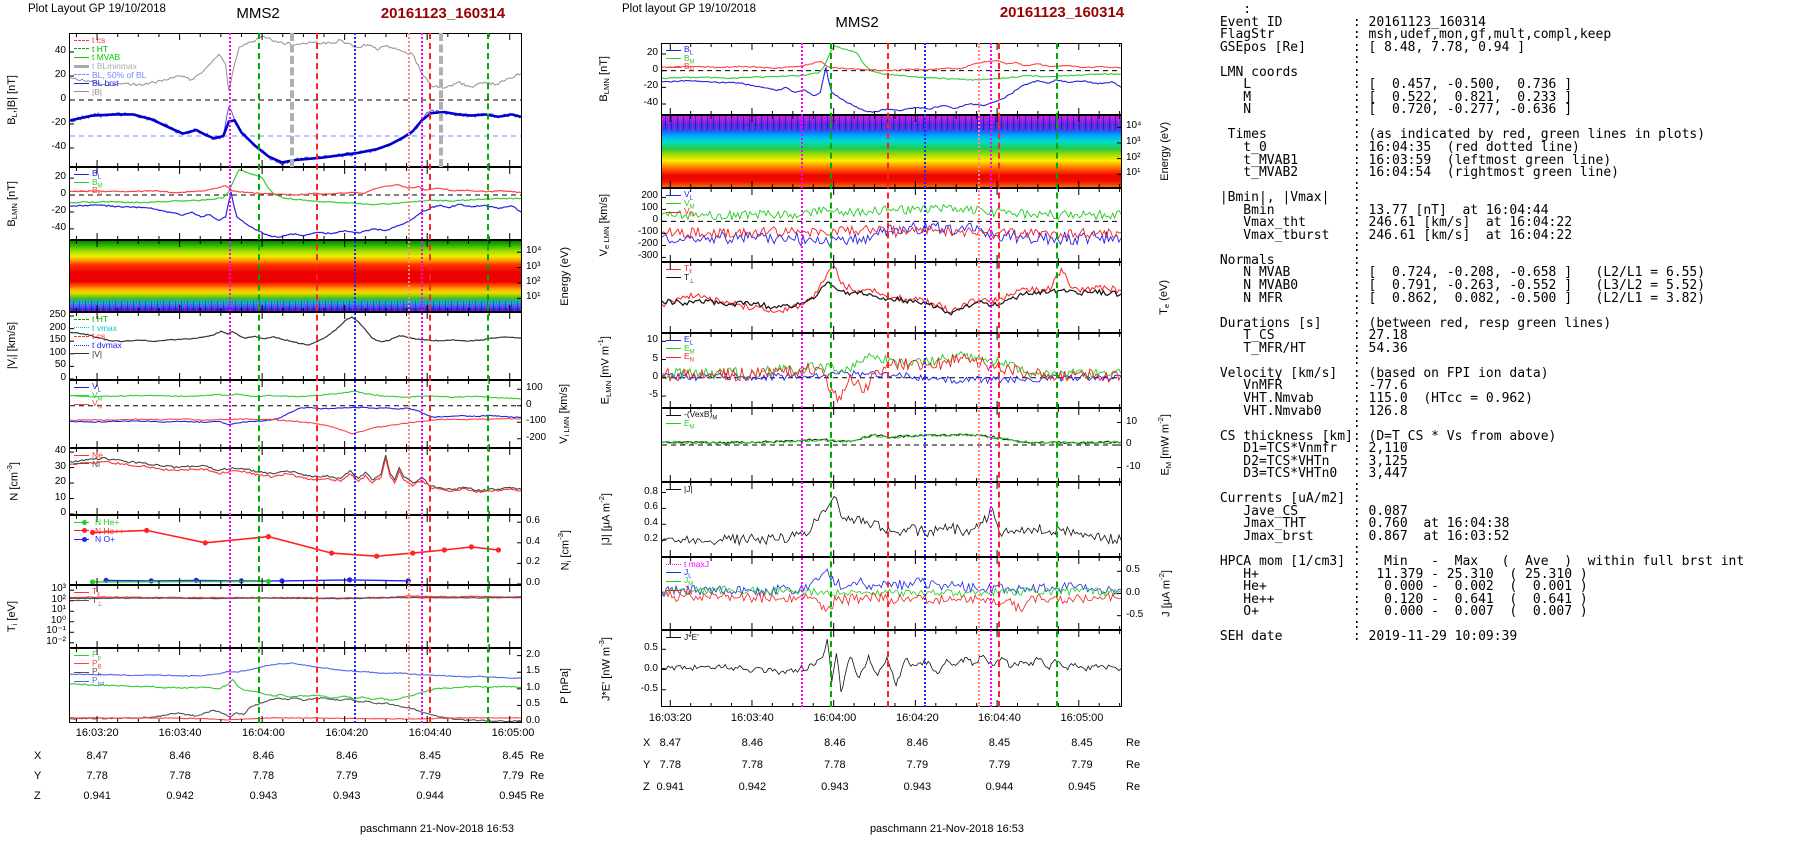 The image size is (1804, 841). I want to click on ephemeris-value: 0.945, so click(1082, 787).